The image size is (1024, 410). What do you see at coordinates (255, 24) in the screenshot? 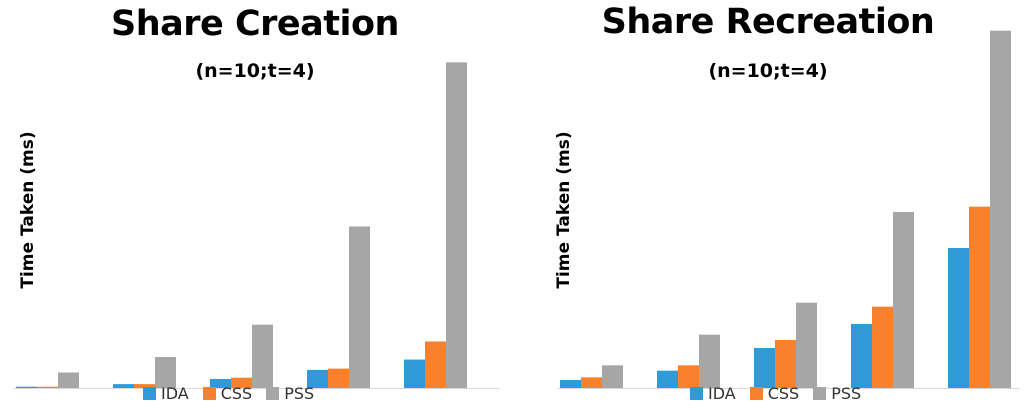
I see `chart-title: Share Creation` at bounding box center [255, 24].